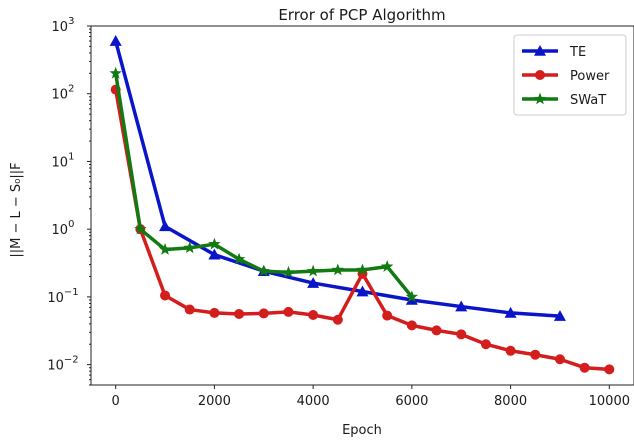 This screenshot has height=440, width=634. What do you see at coordinates (214, 401) in the screenshot?
I see `x-tick-label: 2000` at bounding box center [214, 401].